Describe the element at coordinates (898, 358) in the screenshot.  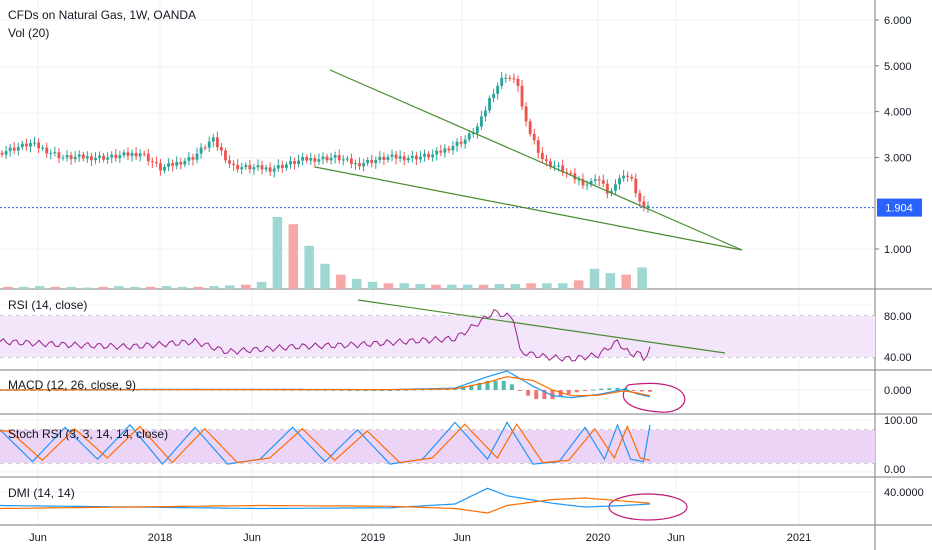
I see `rsi-axis-label: 40.00` at that location.